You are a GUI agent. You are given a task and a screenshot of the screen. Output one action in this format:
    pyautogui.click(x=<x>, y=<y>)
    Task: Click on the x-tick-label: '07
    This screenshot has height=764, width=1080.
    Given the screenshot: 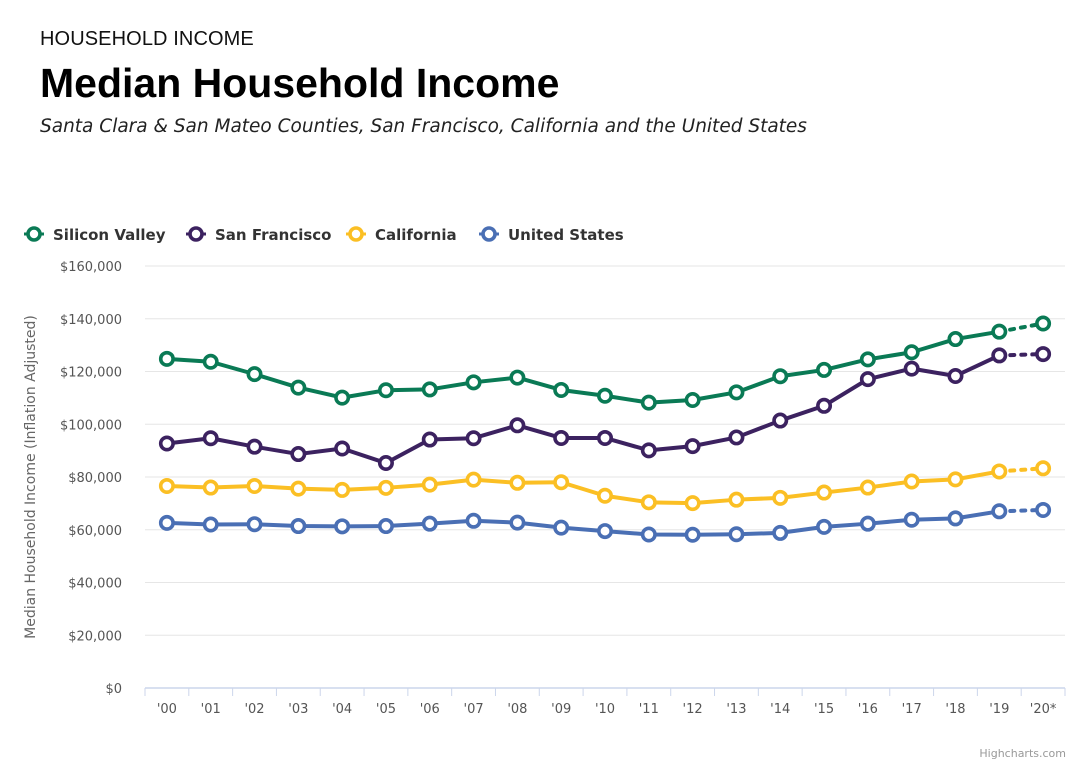 What is the action you would take?
    pyautogui.click(x=474, y=709)
    